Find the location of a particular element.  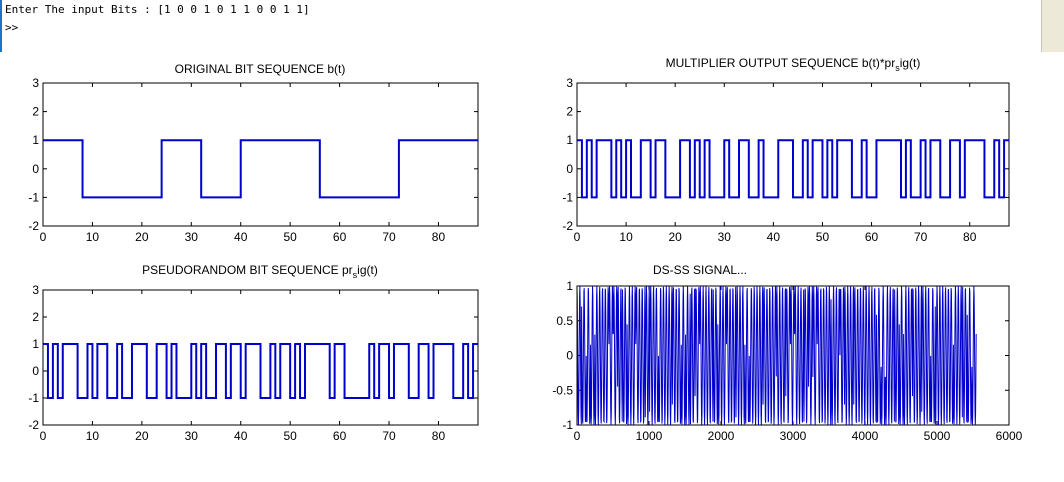

command-window-edge is located at coordinates (1, 26).